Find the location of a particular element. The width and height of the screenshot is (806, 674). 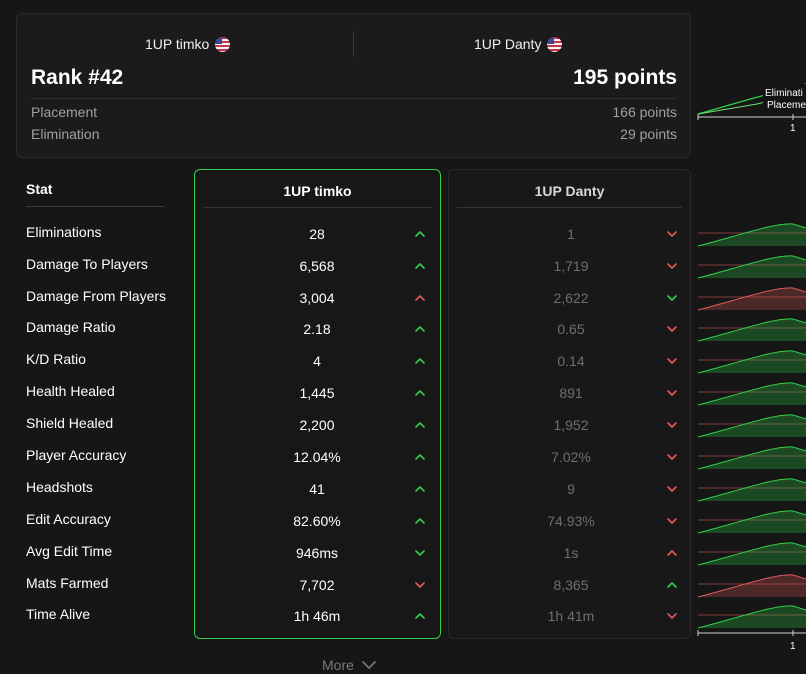

player2-stat-value: 1h 41m is located at coordinates (571, 616).